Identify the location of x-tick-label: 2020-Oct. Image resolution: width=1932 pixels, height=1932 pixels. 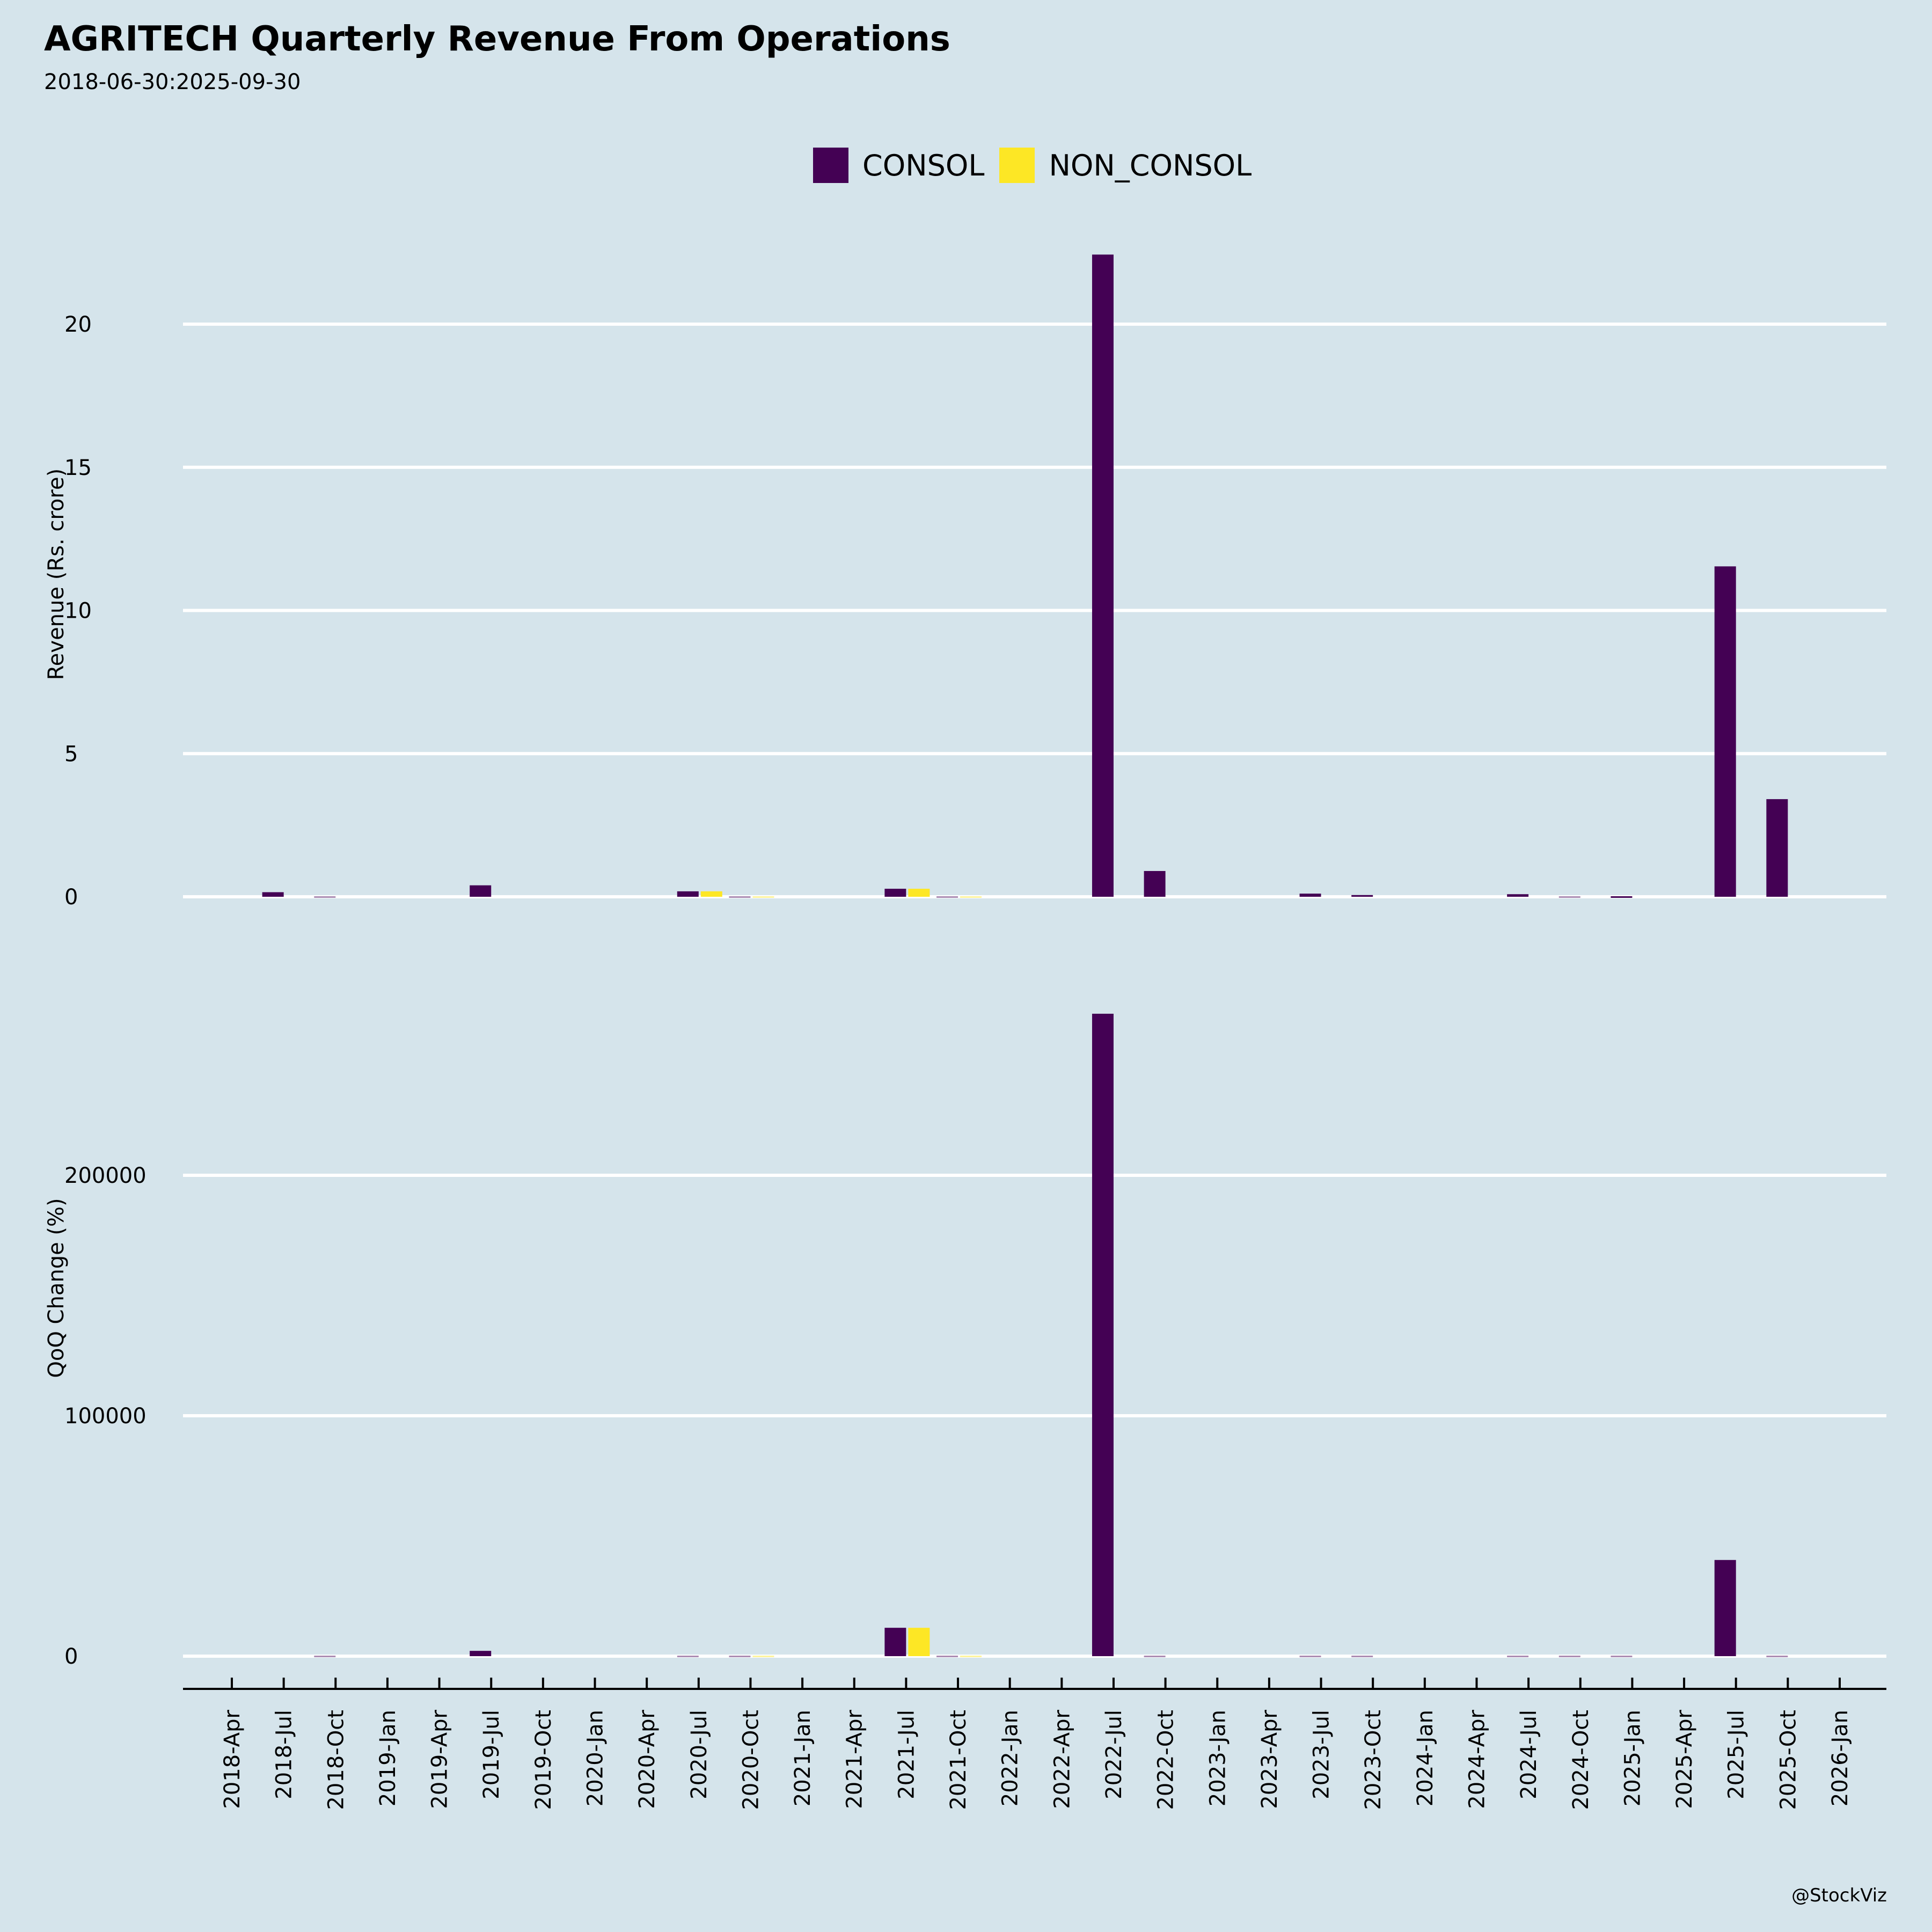
(750, 1760).